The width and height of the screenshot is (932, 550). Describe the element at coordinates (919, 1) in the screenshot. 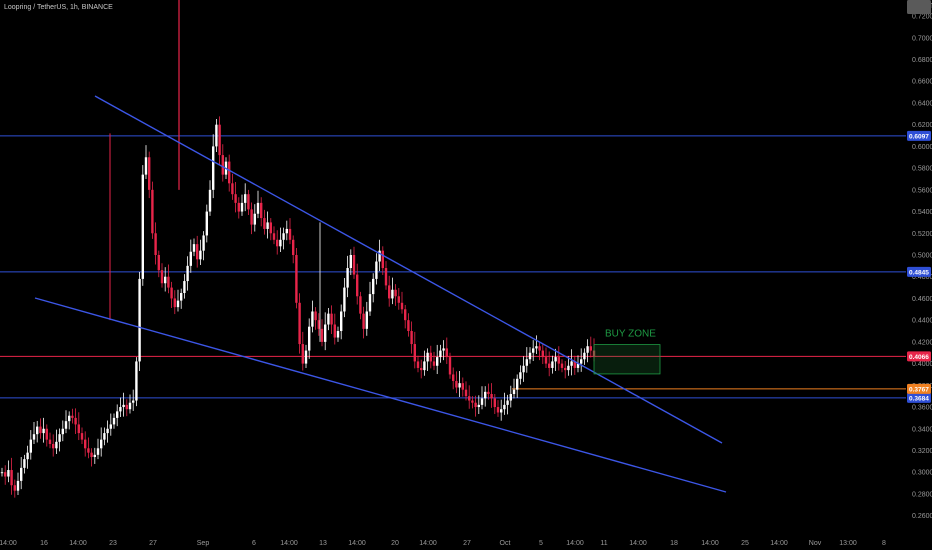

I see `countdown-tag: 29:31` at that location.